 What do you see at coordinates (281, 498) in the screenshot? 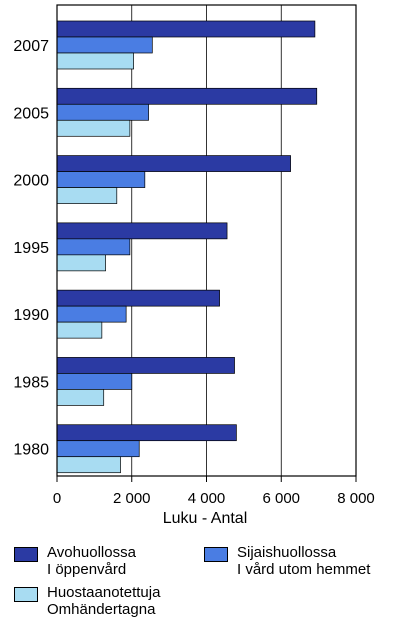
I see `x-tick-label: 6 000` at bounding box center [281, 498].